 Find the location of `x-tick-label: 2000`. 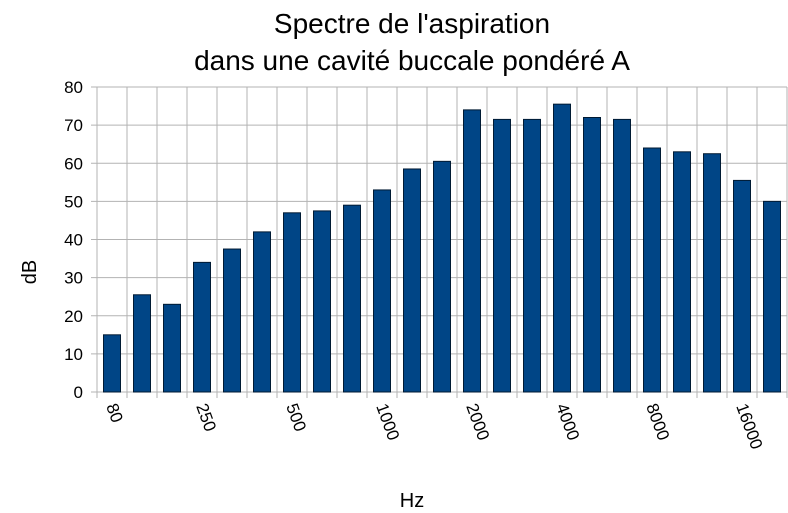

x-tick-label: 2000 is located at coordinates (477, 422).